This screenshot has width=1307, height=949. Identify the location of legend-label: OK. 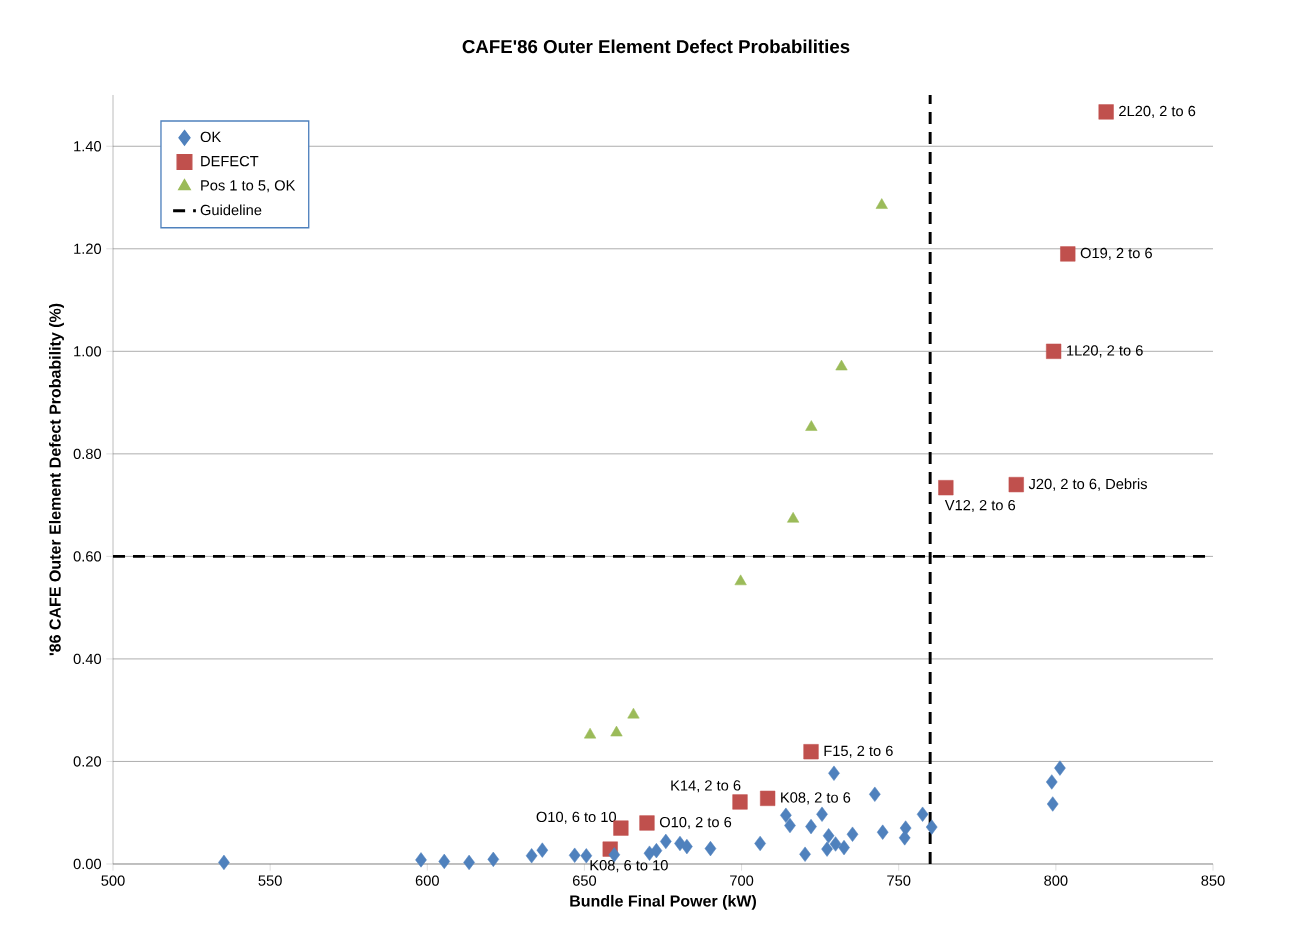
(211, 137).